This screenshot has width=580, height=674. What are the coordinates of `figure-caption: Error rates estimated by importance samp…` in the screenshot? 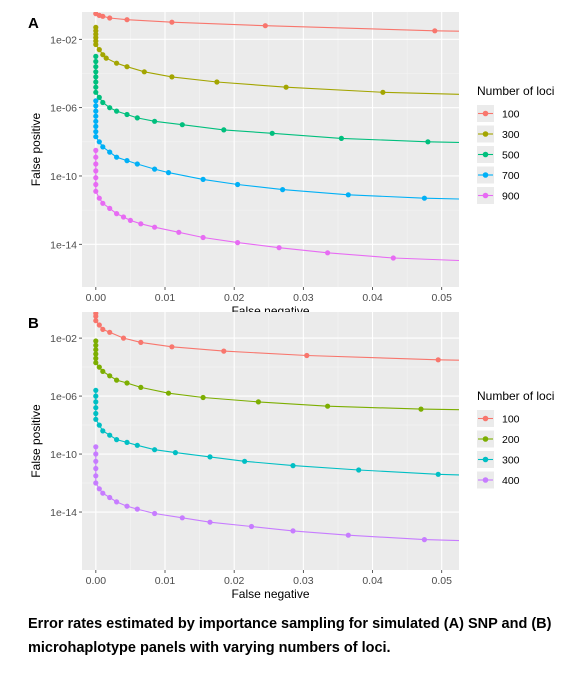 It's located at (290, 636).